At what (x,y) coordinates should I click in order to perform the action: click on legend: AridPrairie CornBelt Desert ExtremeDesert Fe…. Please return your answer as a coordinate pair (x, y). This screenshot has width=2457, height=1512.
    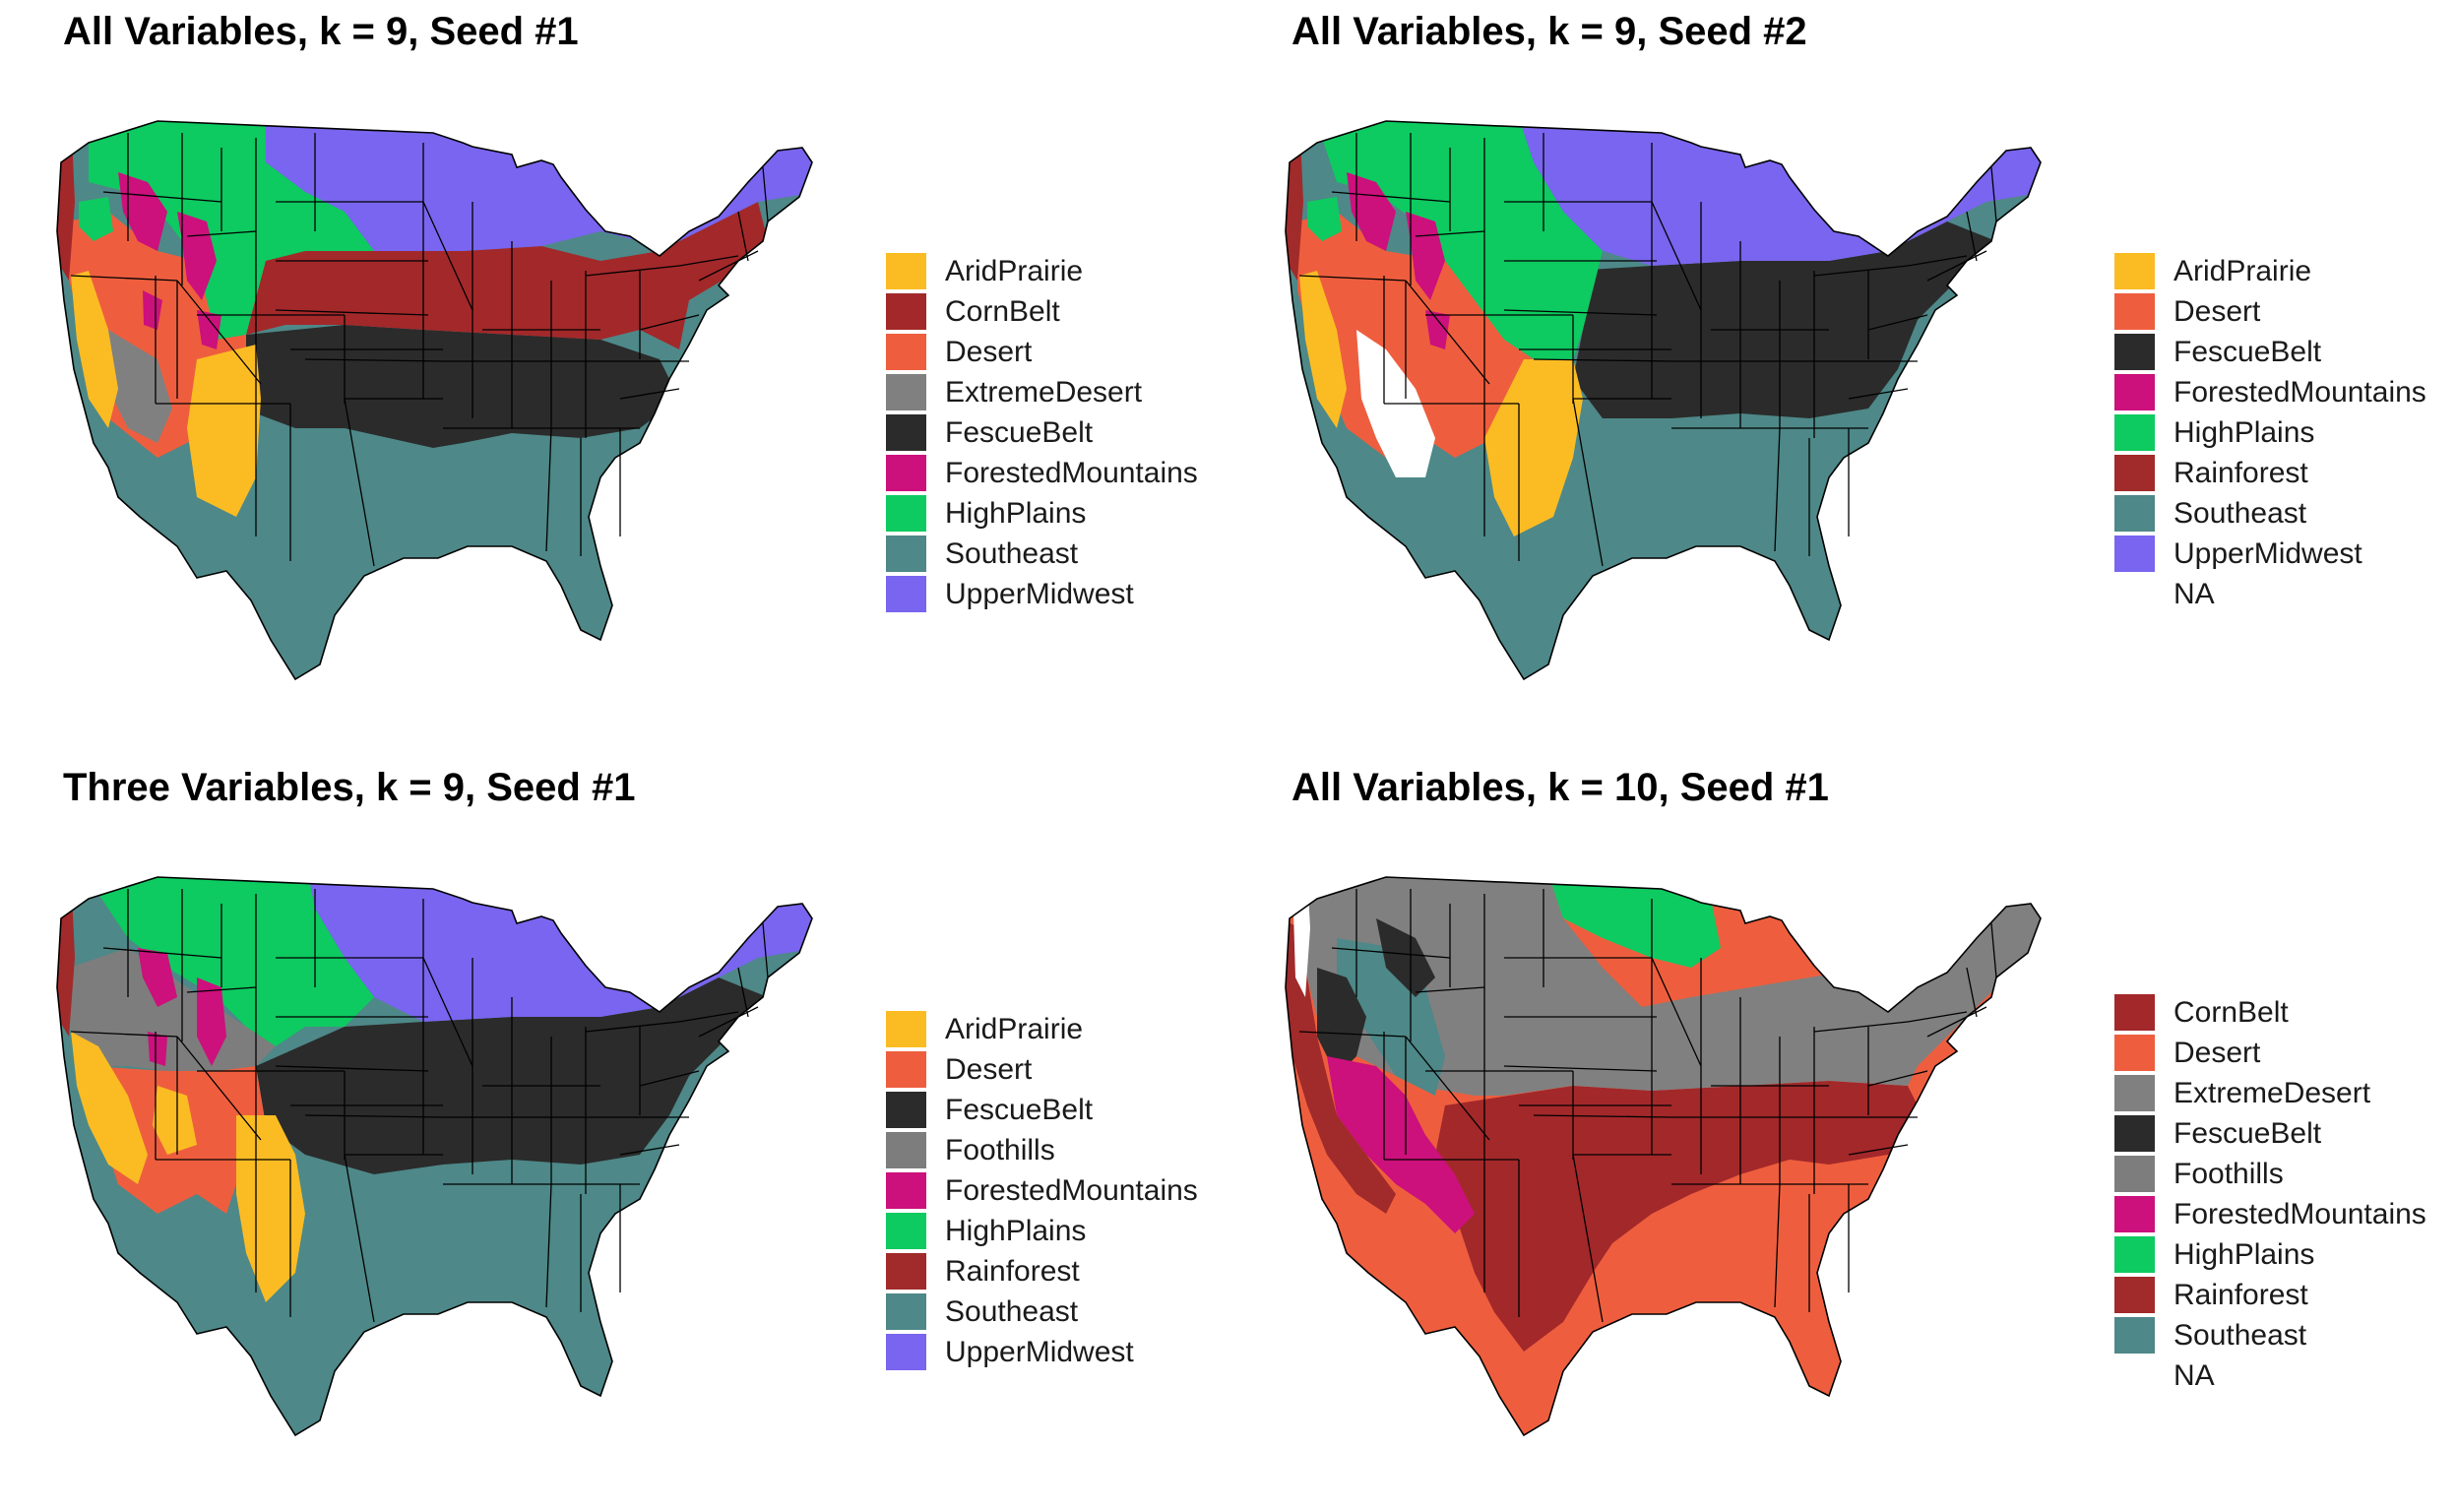
    Looking at the image, I should click on (1042, 432).